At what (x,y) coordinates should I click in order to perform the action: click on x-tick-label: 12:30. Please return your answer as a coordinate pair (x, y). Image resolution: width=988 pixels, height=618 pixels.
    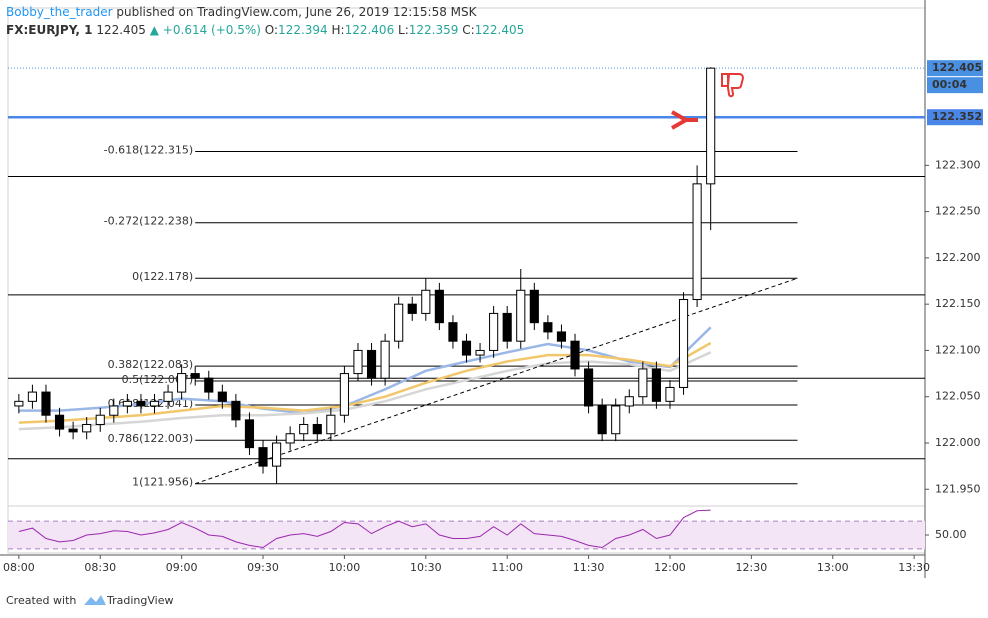
    Looking at the image, I should click on (752, 567).